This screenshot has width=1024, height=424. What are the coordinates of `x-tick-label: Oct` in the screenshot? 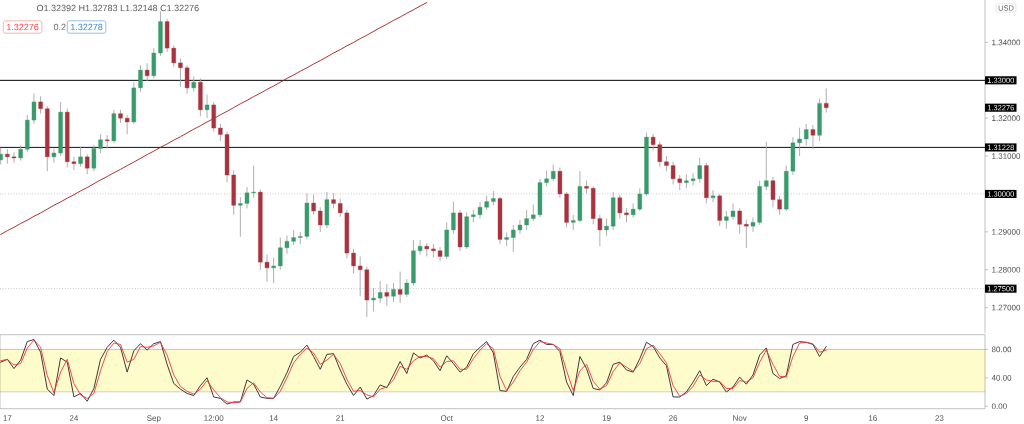 It's located at (446, 418).